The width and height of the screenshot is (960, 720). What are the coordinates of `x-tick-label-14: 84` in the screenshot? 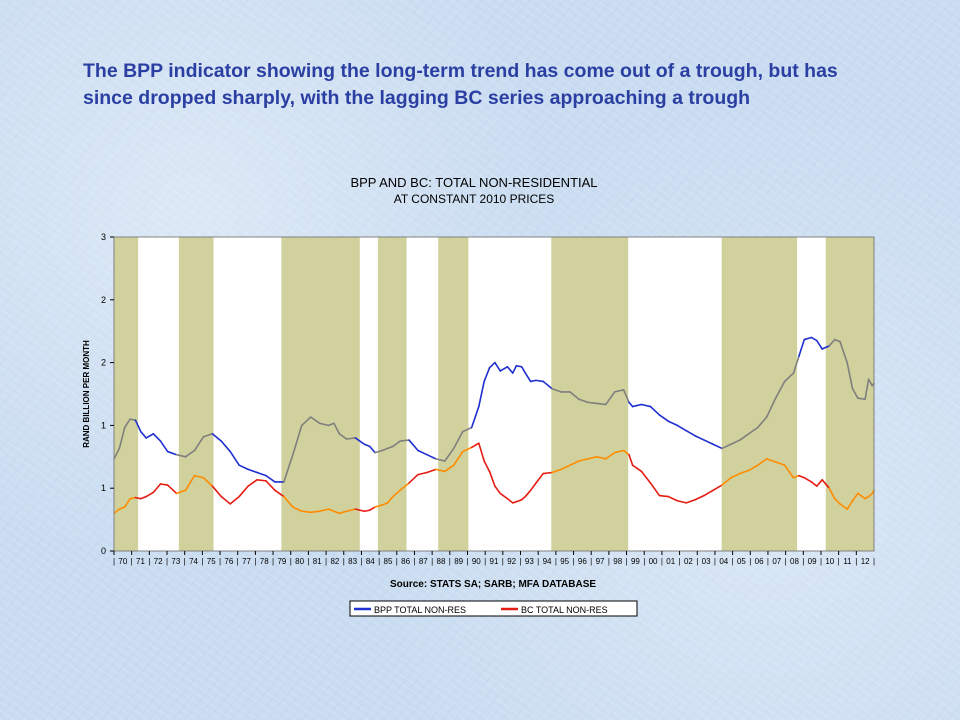 It's located at (370, 561).